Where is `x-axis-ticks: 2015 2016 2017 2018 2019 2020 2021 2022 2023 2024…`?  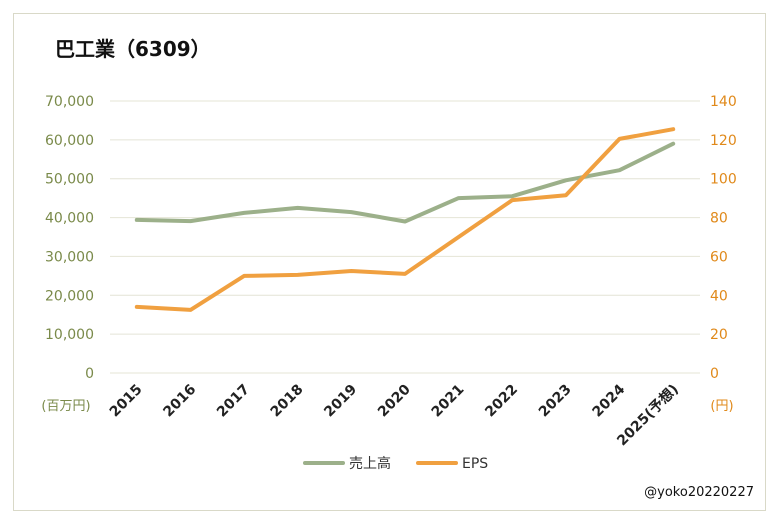
x-axis-ticks: 2015 2016 2017 2018 2019 2020 2021 2022 2023 2024… is located at coordinates (394, 415).